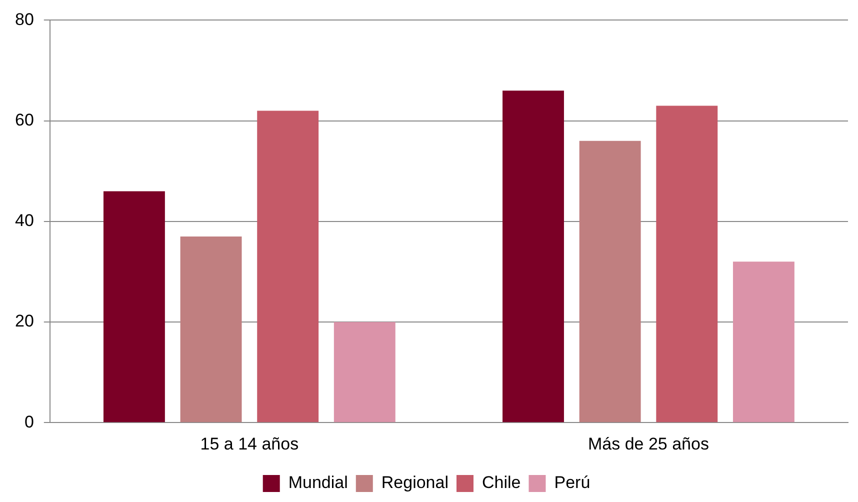 The width and height of the screenshot is (858, 502). I want to click on y-tick-label: 40, so click(24, 220).